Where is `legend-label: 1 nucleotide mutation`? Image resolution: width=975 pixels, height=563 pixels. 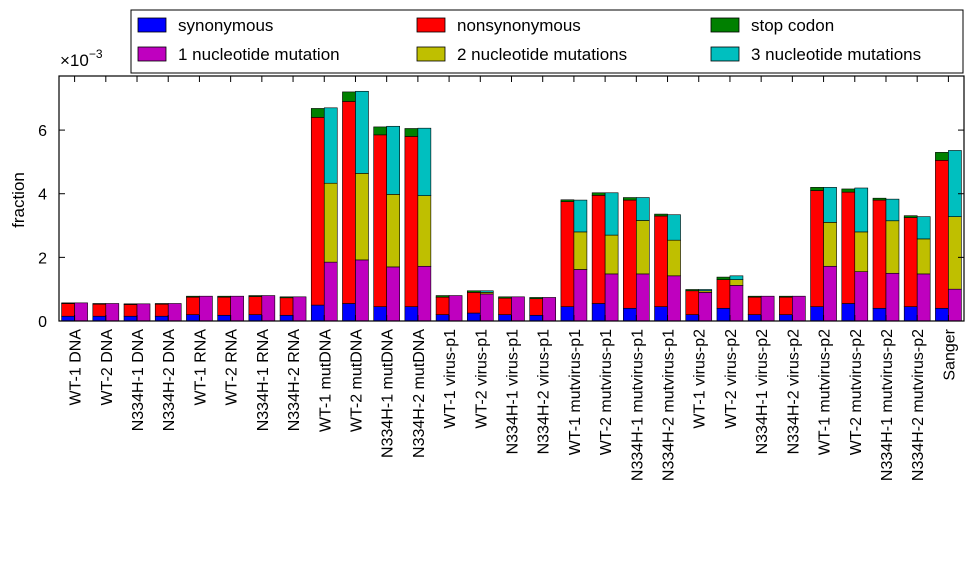
legend-label: 1 nucleotide mutation is located at coordinates (259, 54).